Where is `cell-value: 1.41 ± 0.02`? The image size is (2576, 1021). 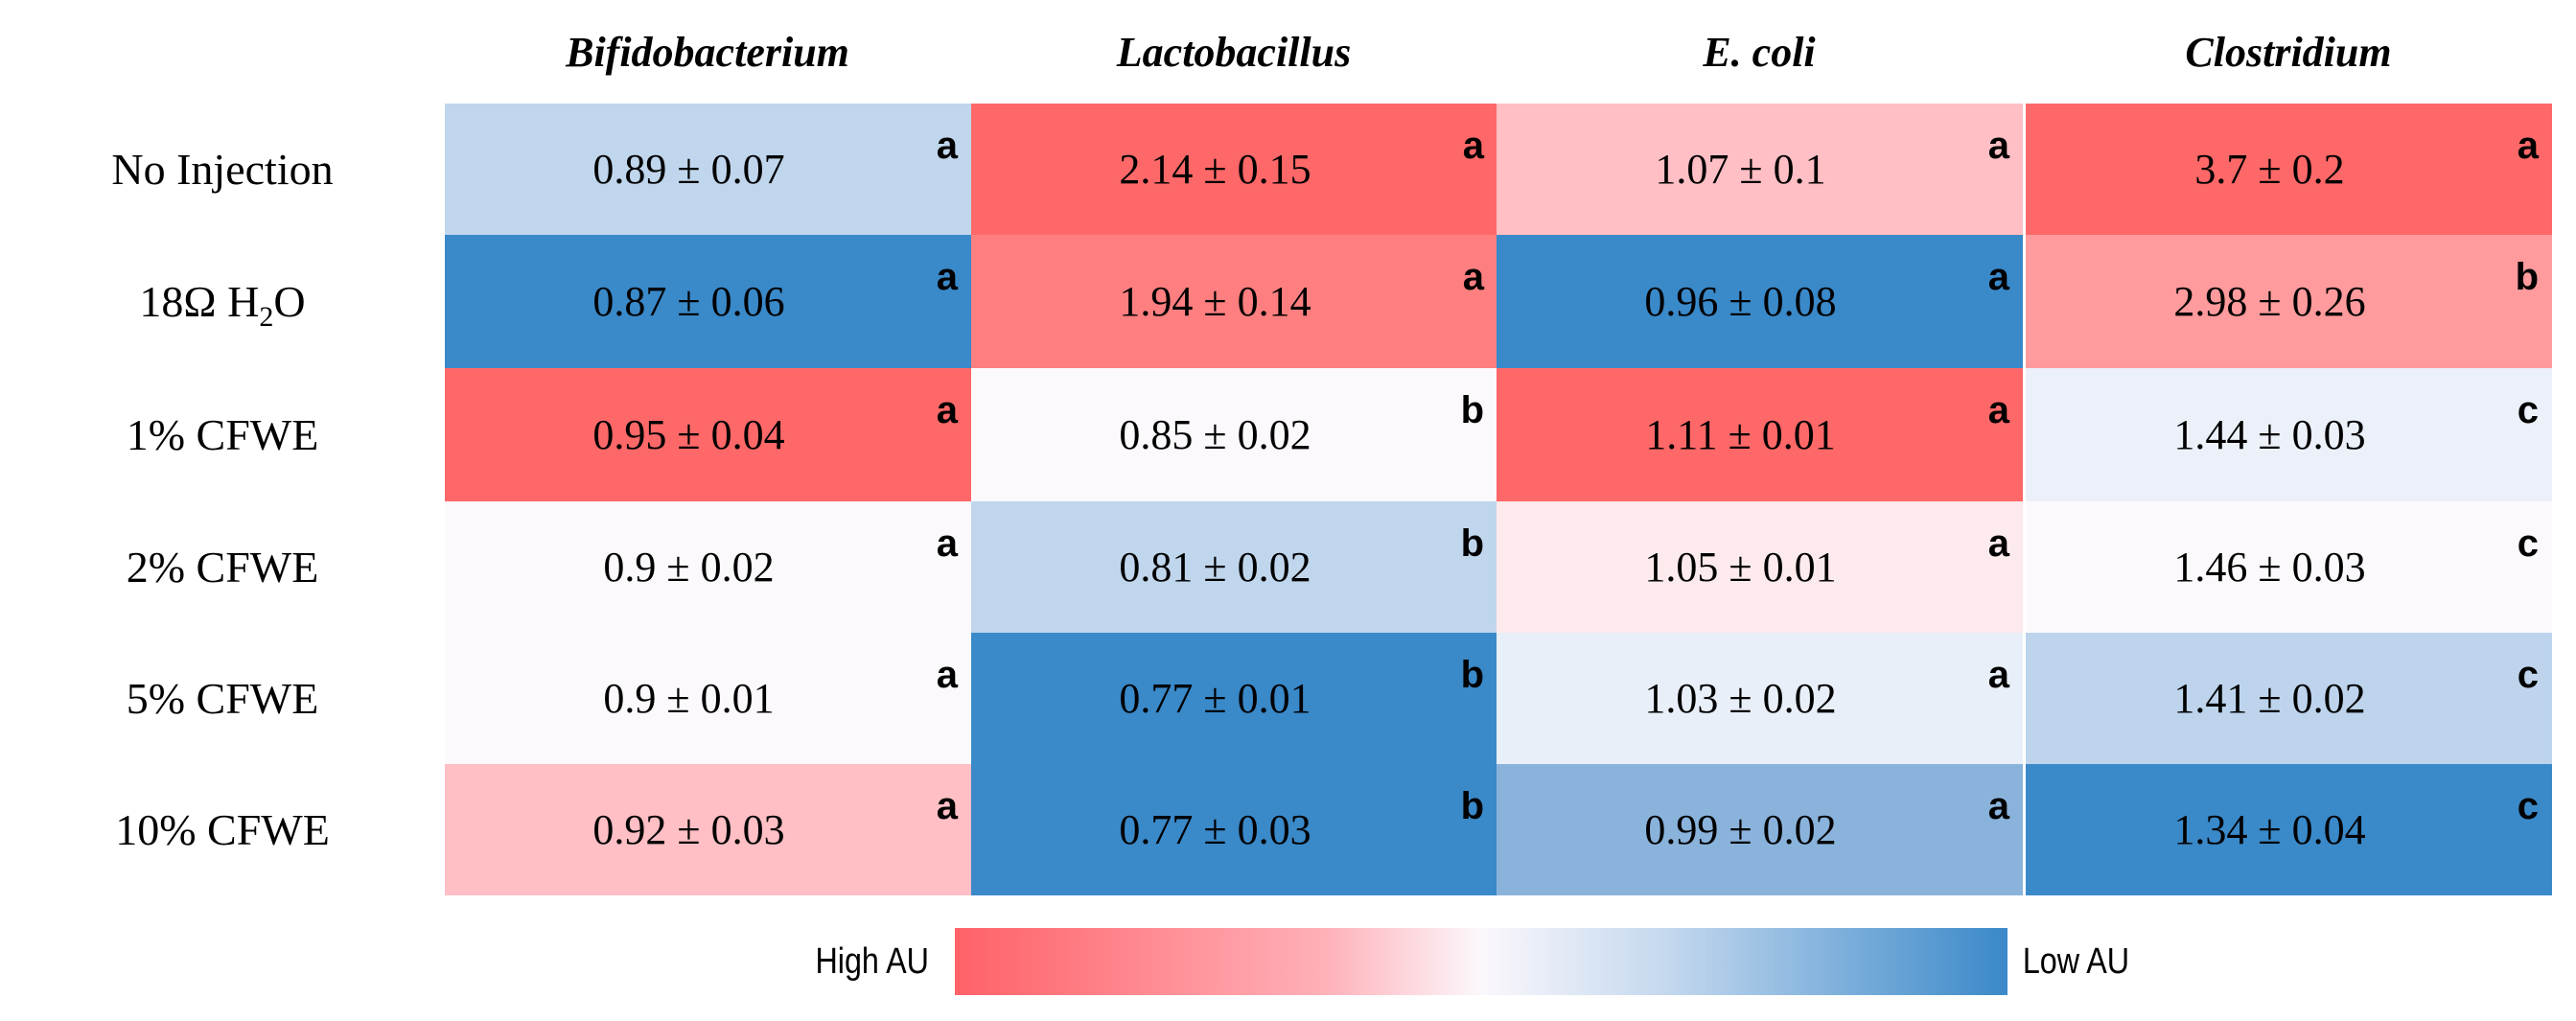
cell-value: 1.41 ± 0.02 is located at coordinates (2269, 698).